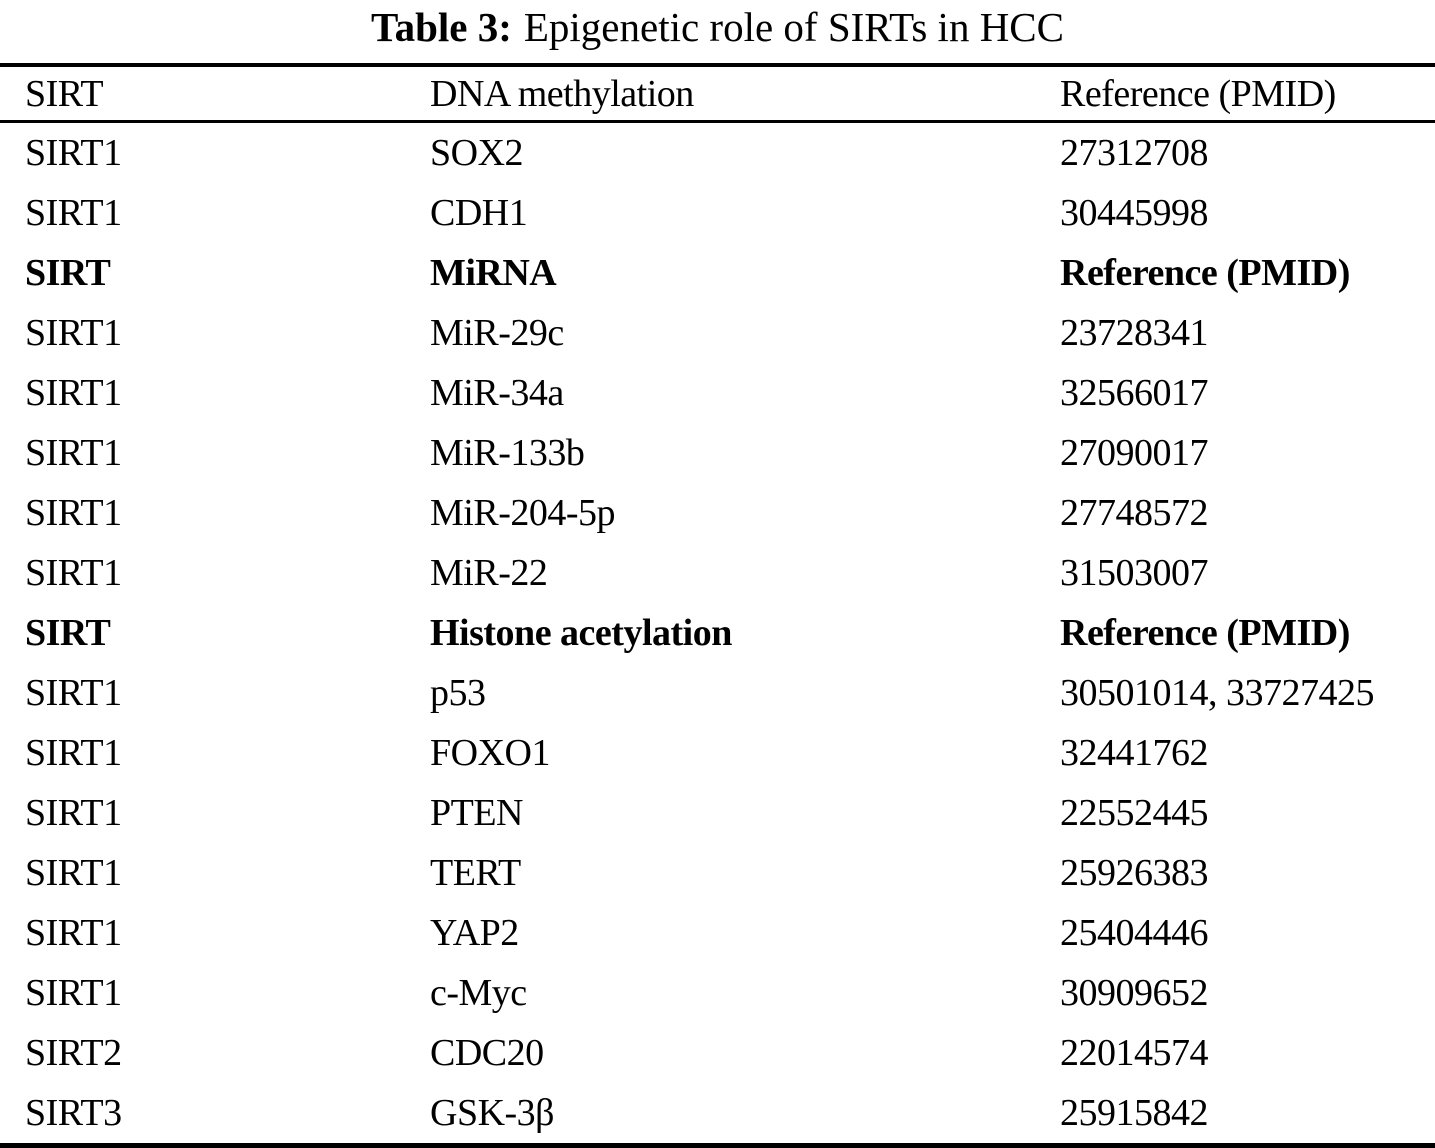  Describe the element at coordinates (717, 933) in the screenshot. I see `table-row: SIRT1 YAP2 25404446` at that location.